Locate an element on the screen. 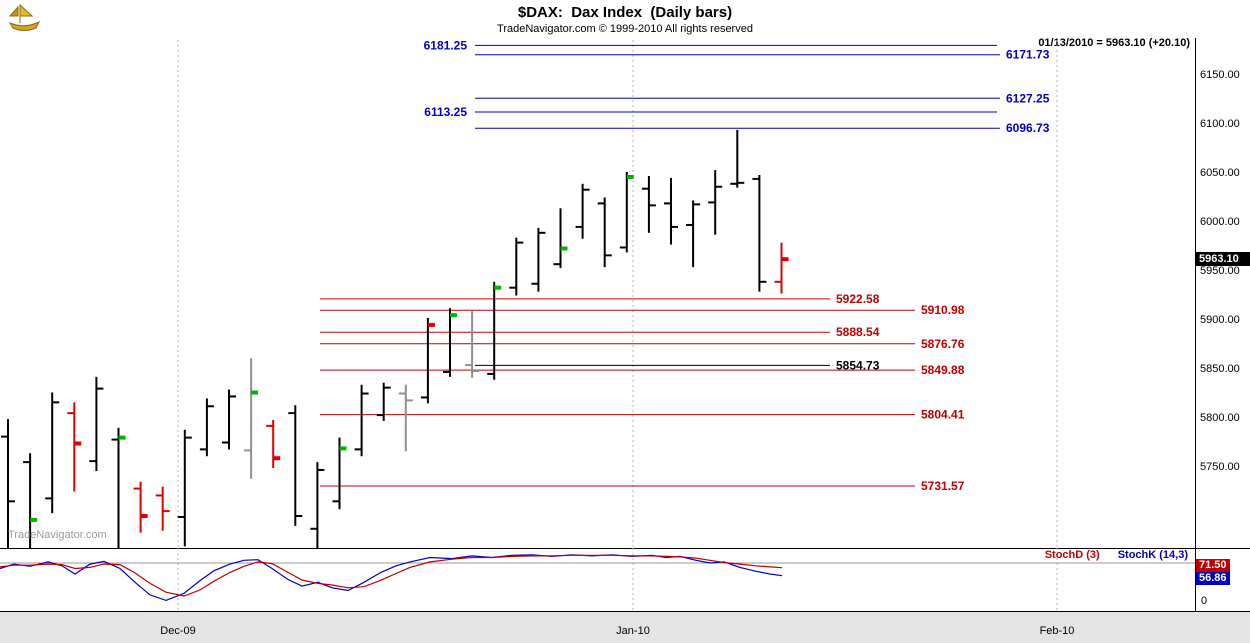 The image size is (1250, 643). price-level-label: 5731.57 is located at coordinates (943, 486).